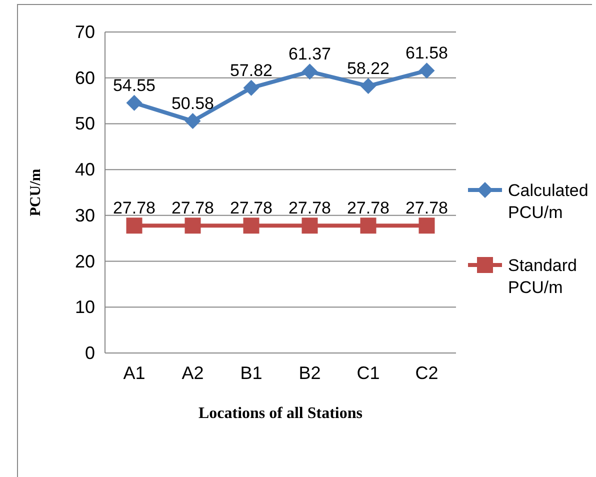 The height and width of the screenshot is (477, 596). What do you see at coordinates (84, 32) in the screenshot?
I see `y-tick-label: 70` at bounding box center [84, 32].